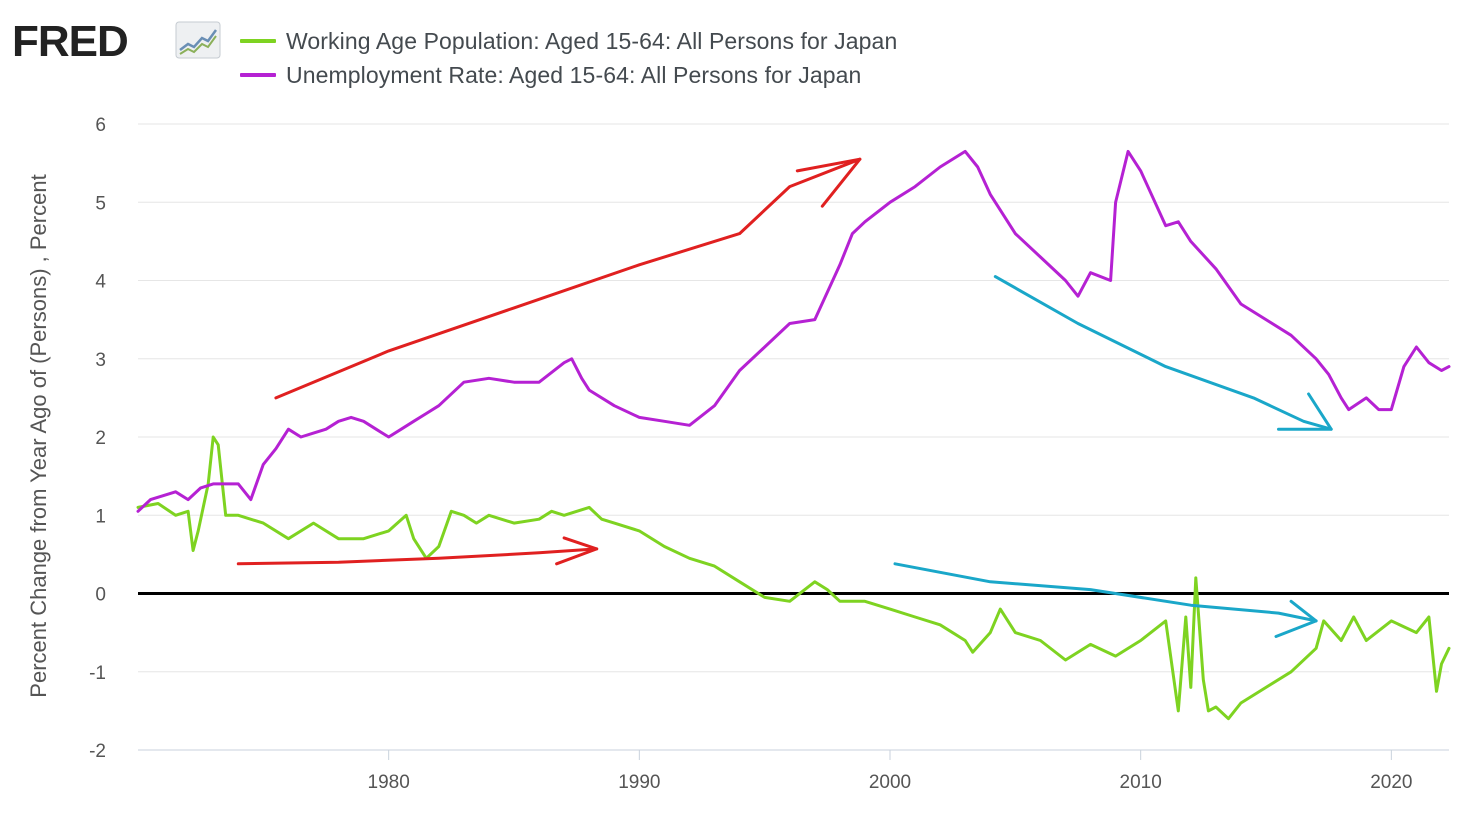  Describe the element at coordinates (100, 595) in the screenshot. I see `y-tick-label: 0` at that location.